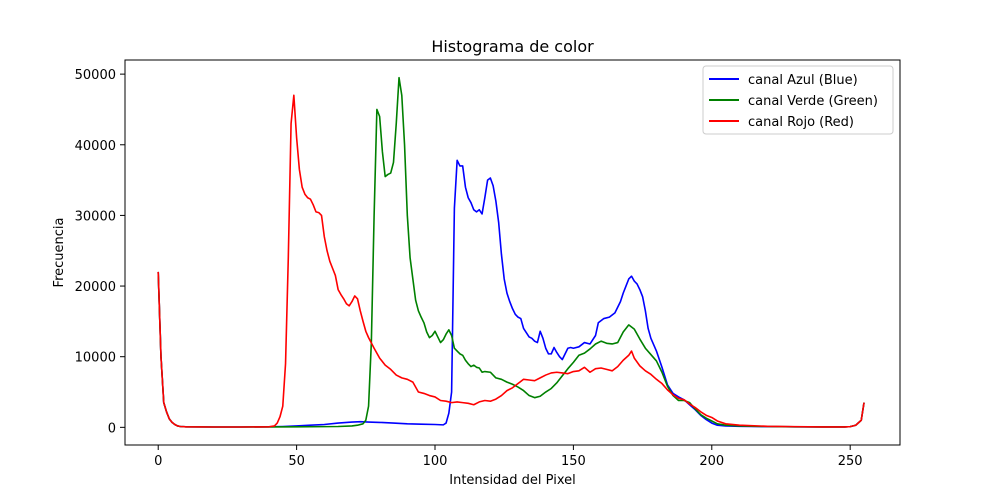  Describe the element at coordinates (508, 457) in the screenshot. I see `x-axis: 0 50 100 150 200 250` at that location.